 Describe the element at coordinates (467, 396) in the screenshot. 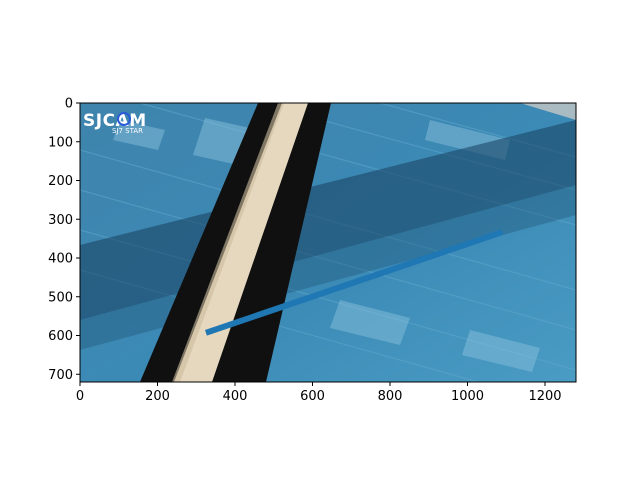

I see `x-tick-label: 1000` at that location.